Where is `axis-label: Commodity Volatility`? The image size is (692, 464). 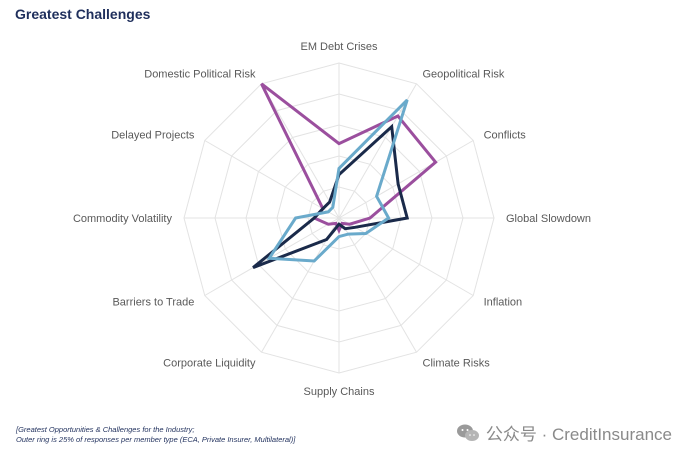 axis-label: Commodity Volatility is located at coordinates (123, 219).